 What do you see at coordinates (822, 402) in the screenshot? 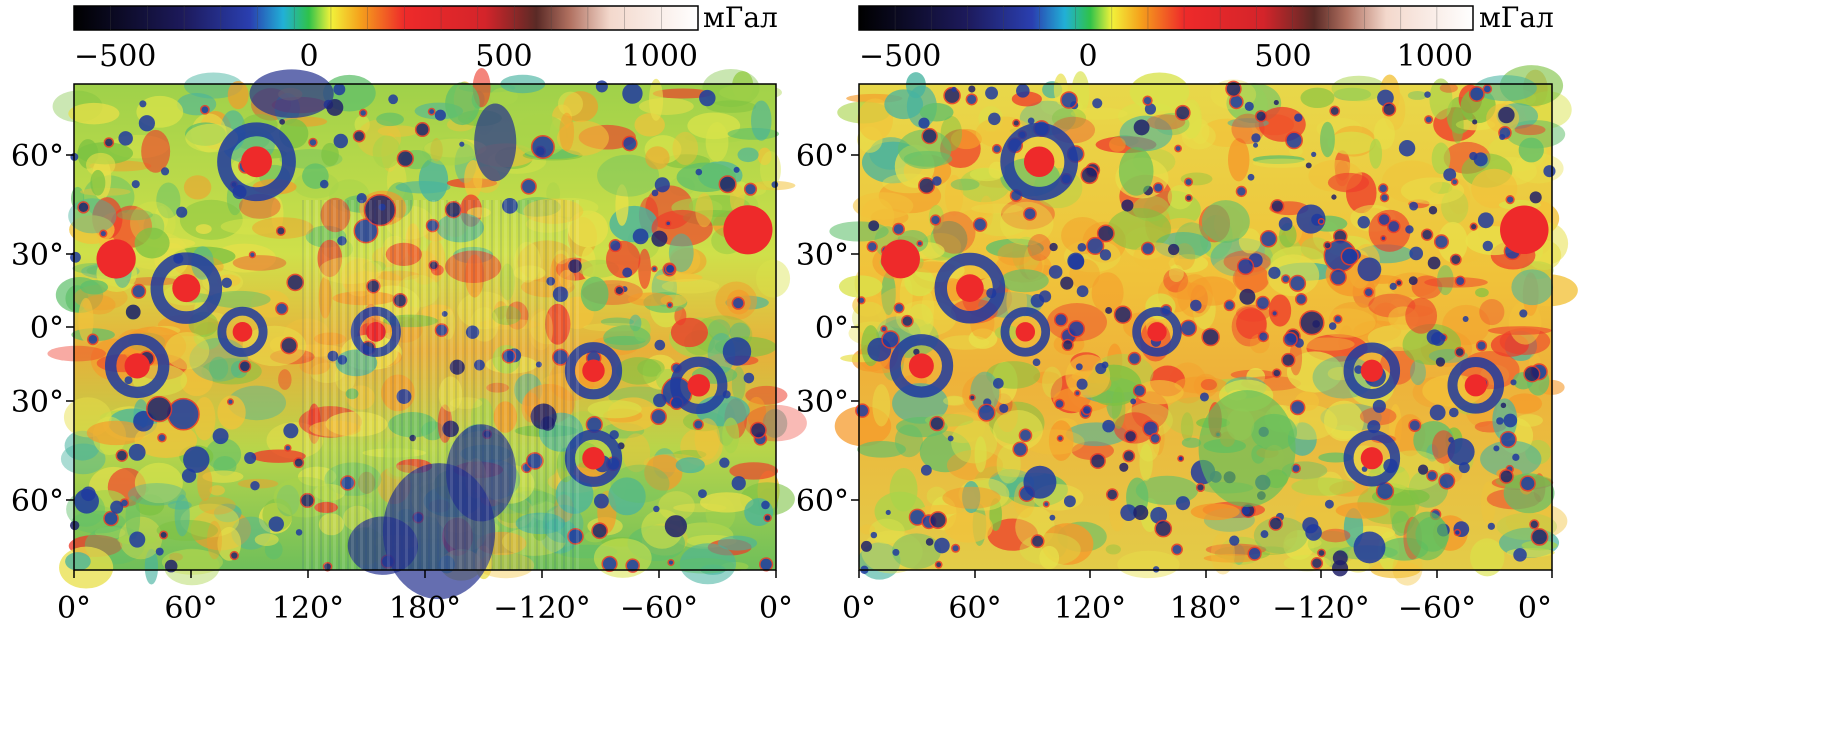
I see `latitude-tick-label: 30°` at bounding box center [822, 402].